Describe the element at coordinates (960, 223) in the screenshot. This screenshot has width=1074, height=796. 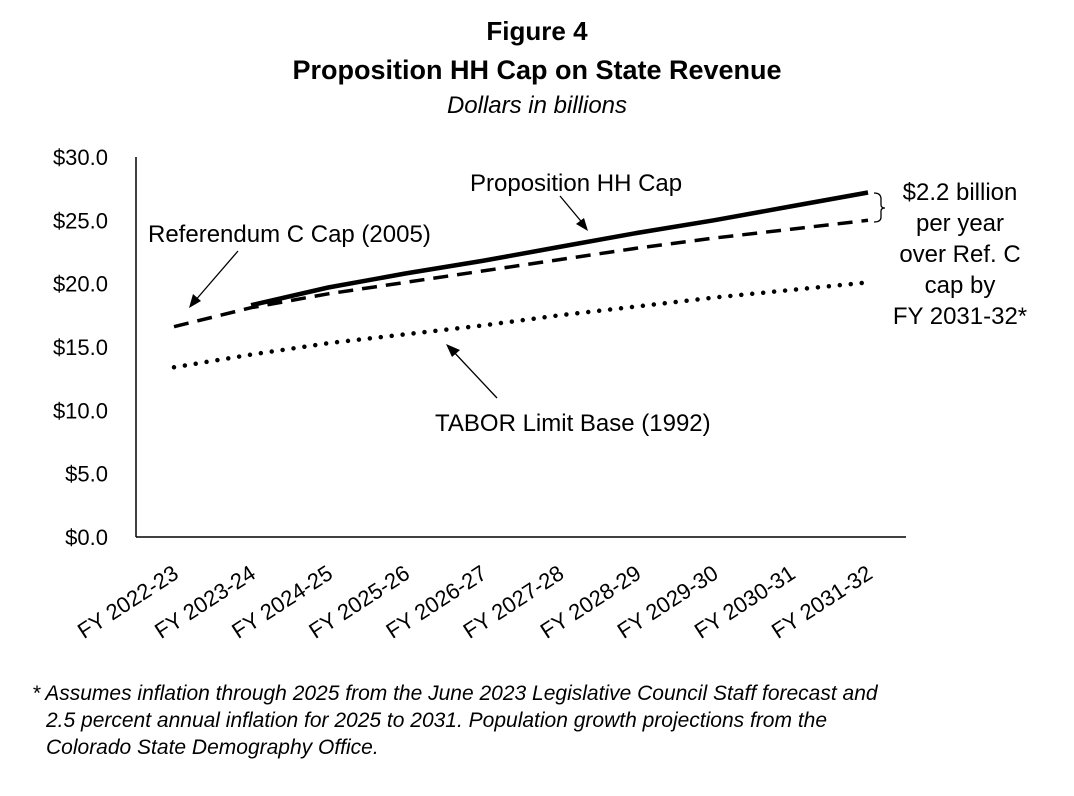
I see `gap-note-line-2: per year` at that location.